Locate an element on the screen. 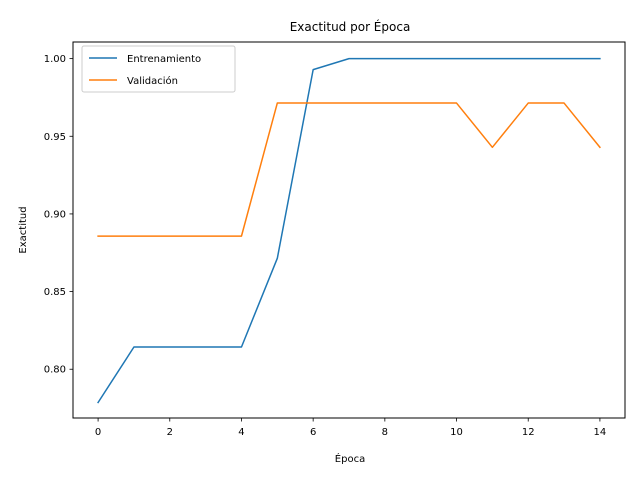  x-tick-label: 12 is located at coordinates (528, 432).